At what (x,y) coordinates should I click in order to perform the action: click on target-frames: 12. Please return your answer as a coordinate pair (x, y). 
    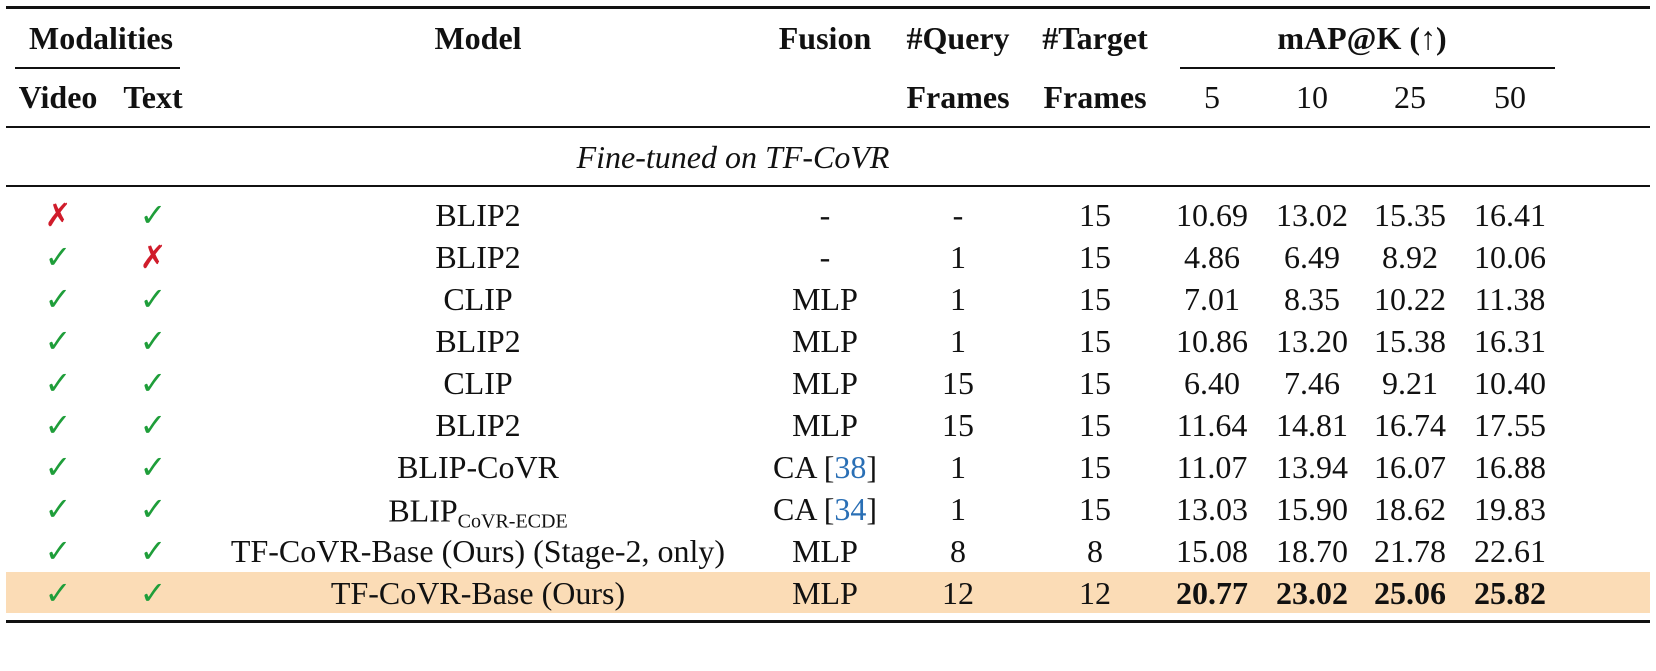
    Looking at the image, I should click on (1095, 593).